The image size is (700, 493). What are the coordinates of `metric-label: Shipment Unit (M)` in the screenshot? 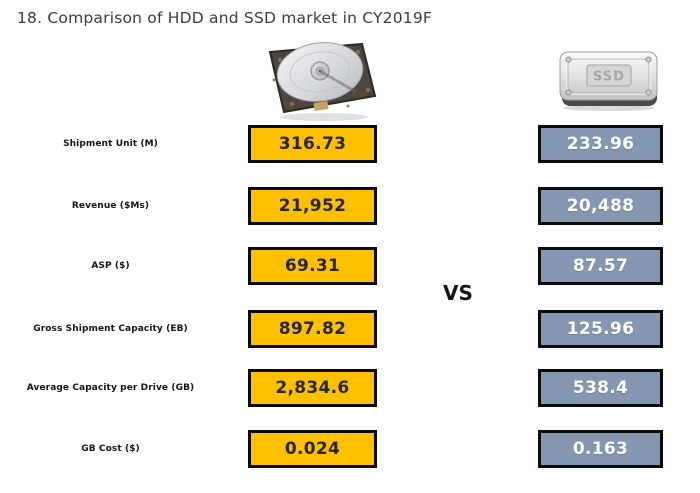 It's located at (110, 144).